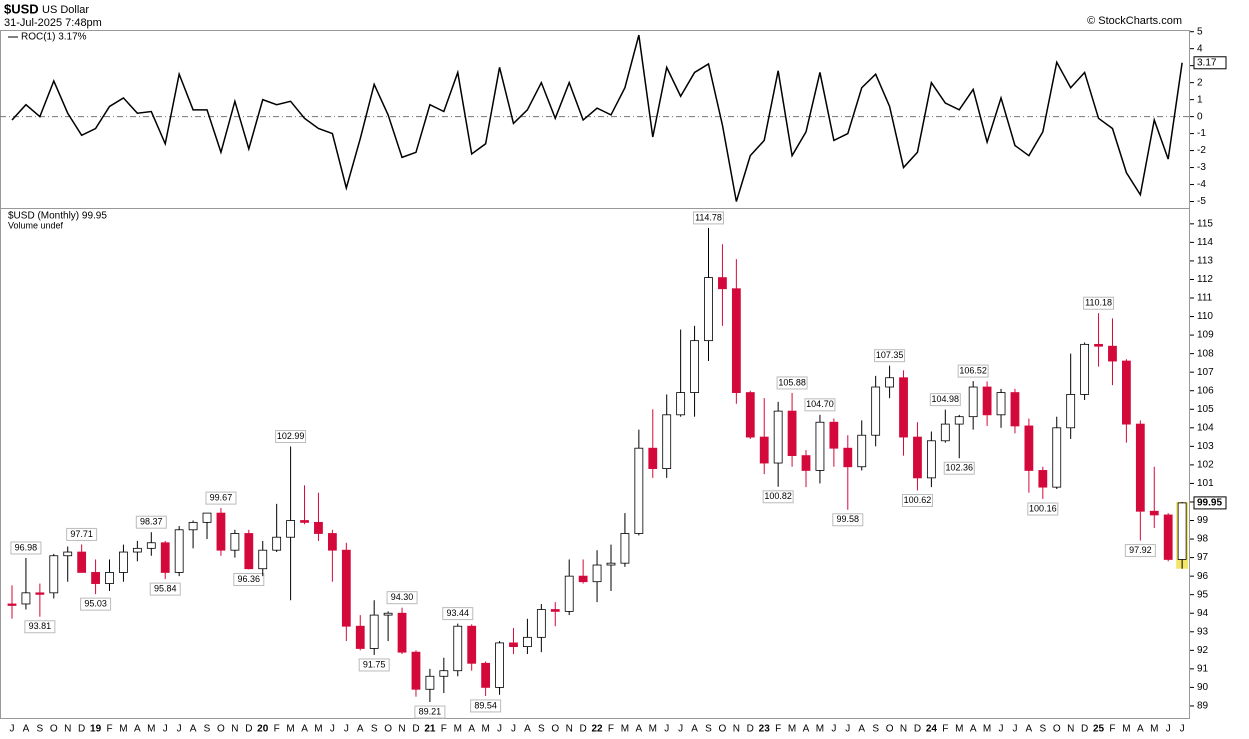  Describe the element at coordinates (1140, 550) in the screenshot. I see `annotation: 97.92` at that location.